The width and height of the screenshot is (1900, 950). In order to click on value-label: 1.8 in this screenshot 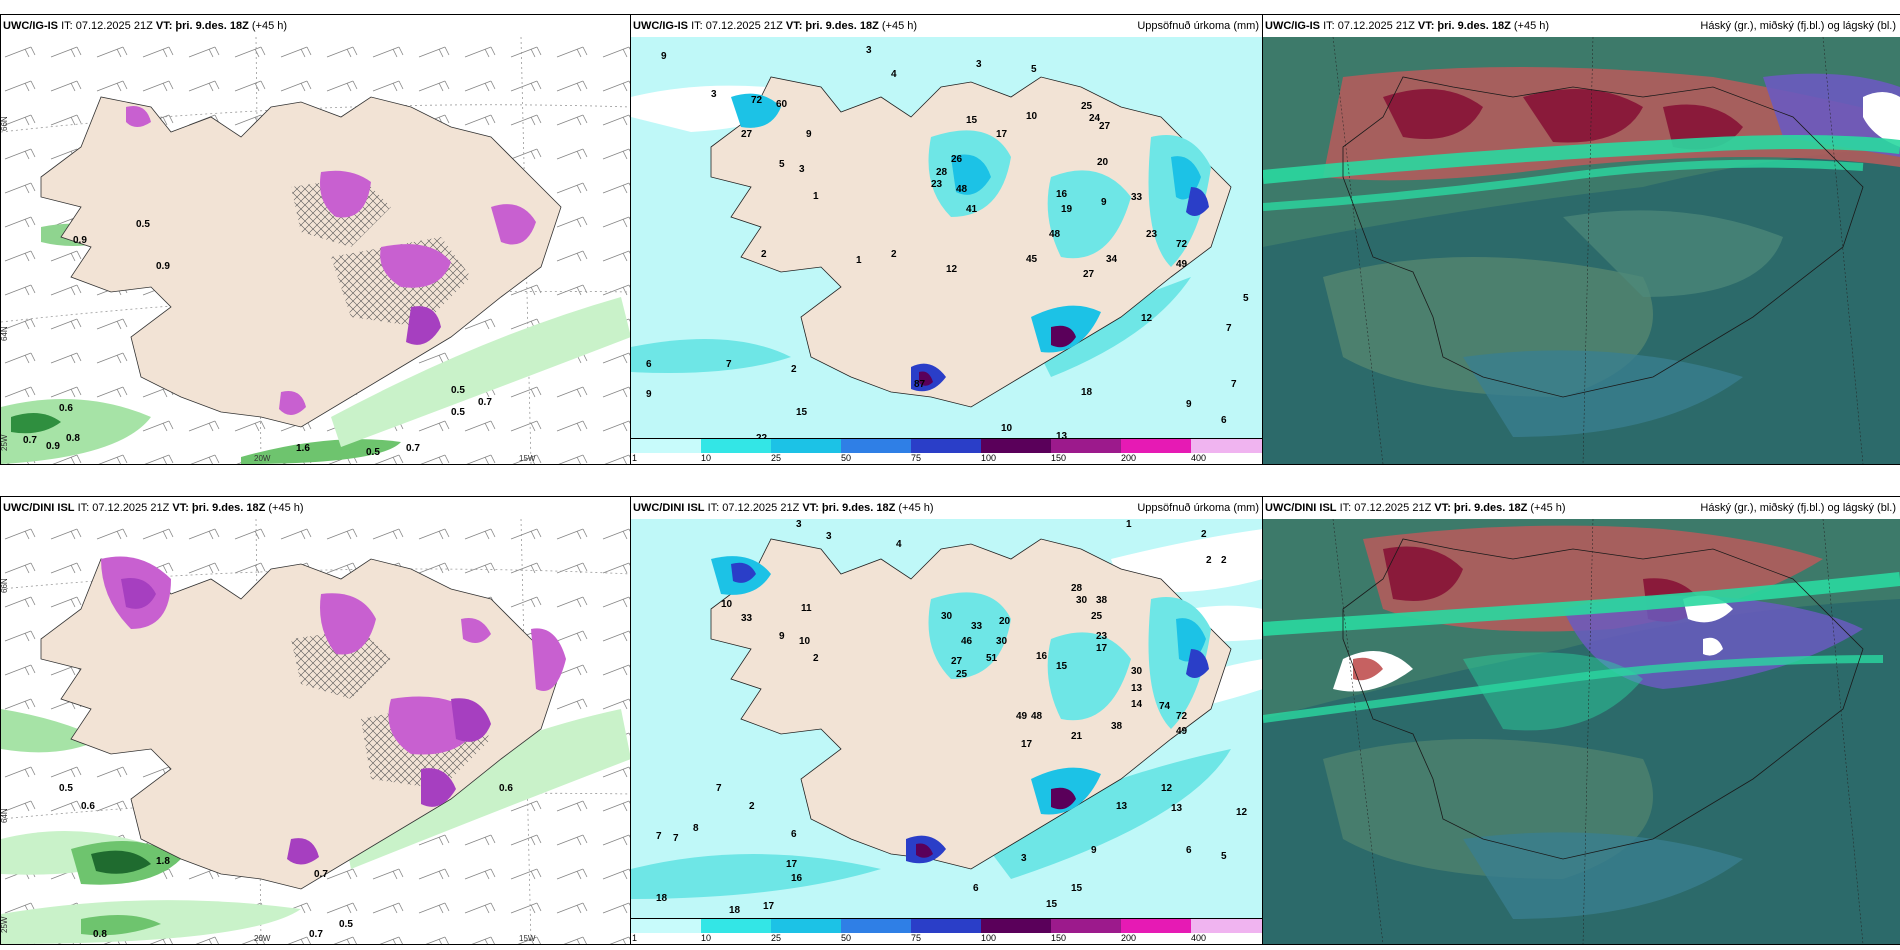, I will do `click(163, 861)`.